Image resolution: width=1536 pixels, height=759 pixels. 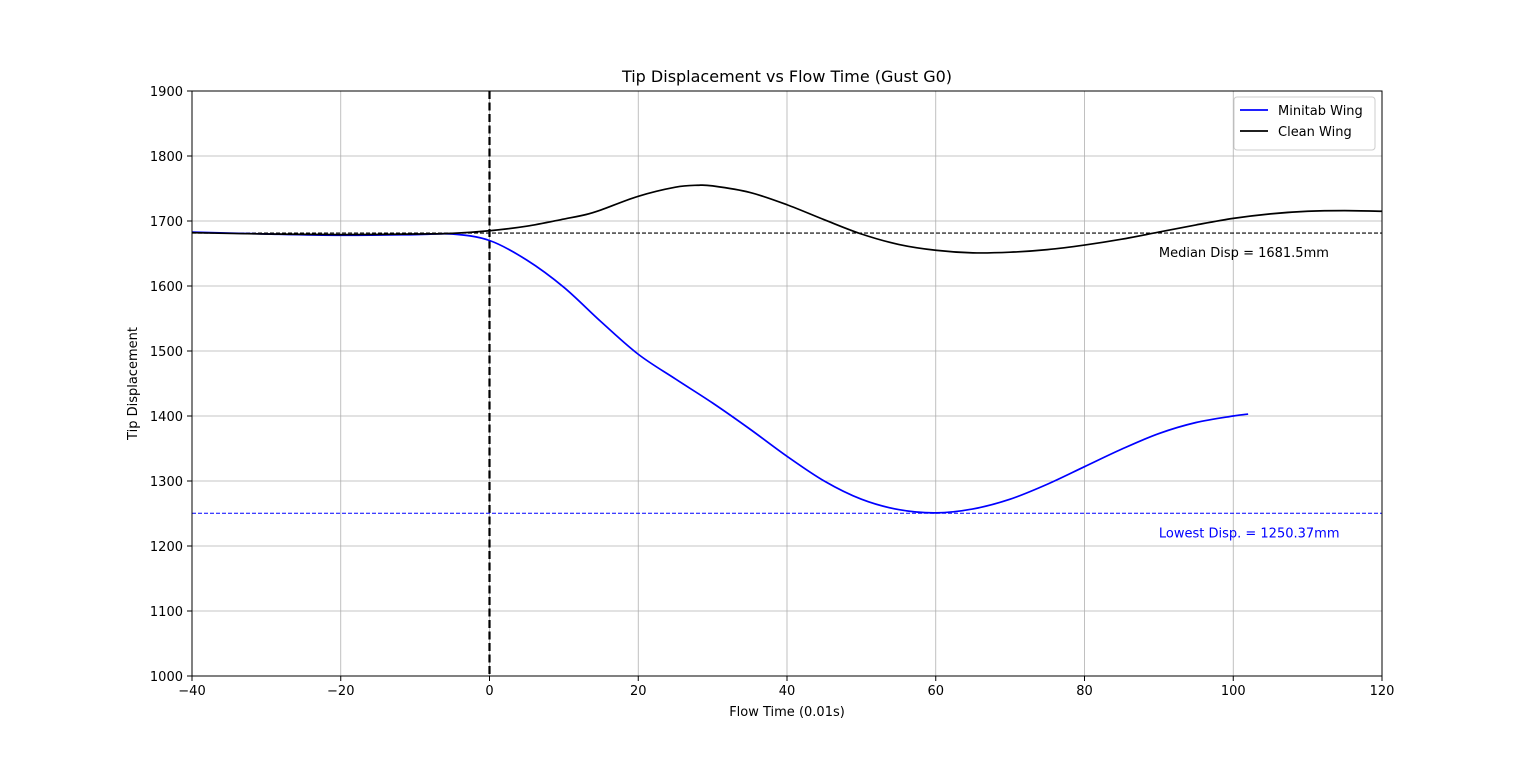 What do you see at coordinates (166, 287) in the screenshot?
I see `y-tick-label: 1600` at bounding box center [166, 287].